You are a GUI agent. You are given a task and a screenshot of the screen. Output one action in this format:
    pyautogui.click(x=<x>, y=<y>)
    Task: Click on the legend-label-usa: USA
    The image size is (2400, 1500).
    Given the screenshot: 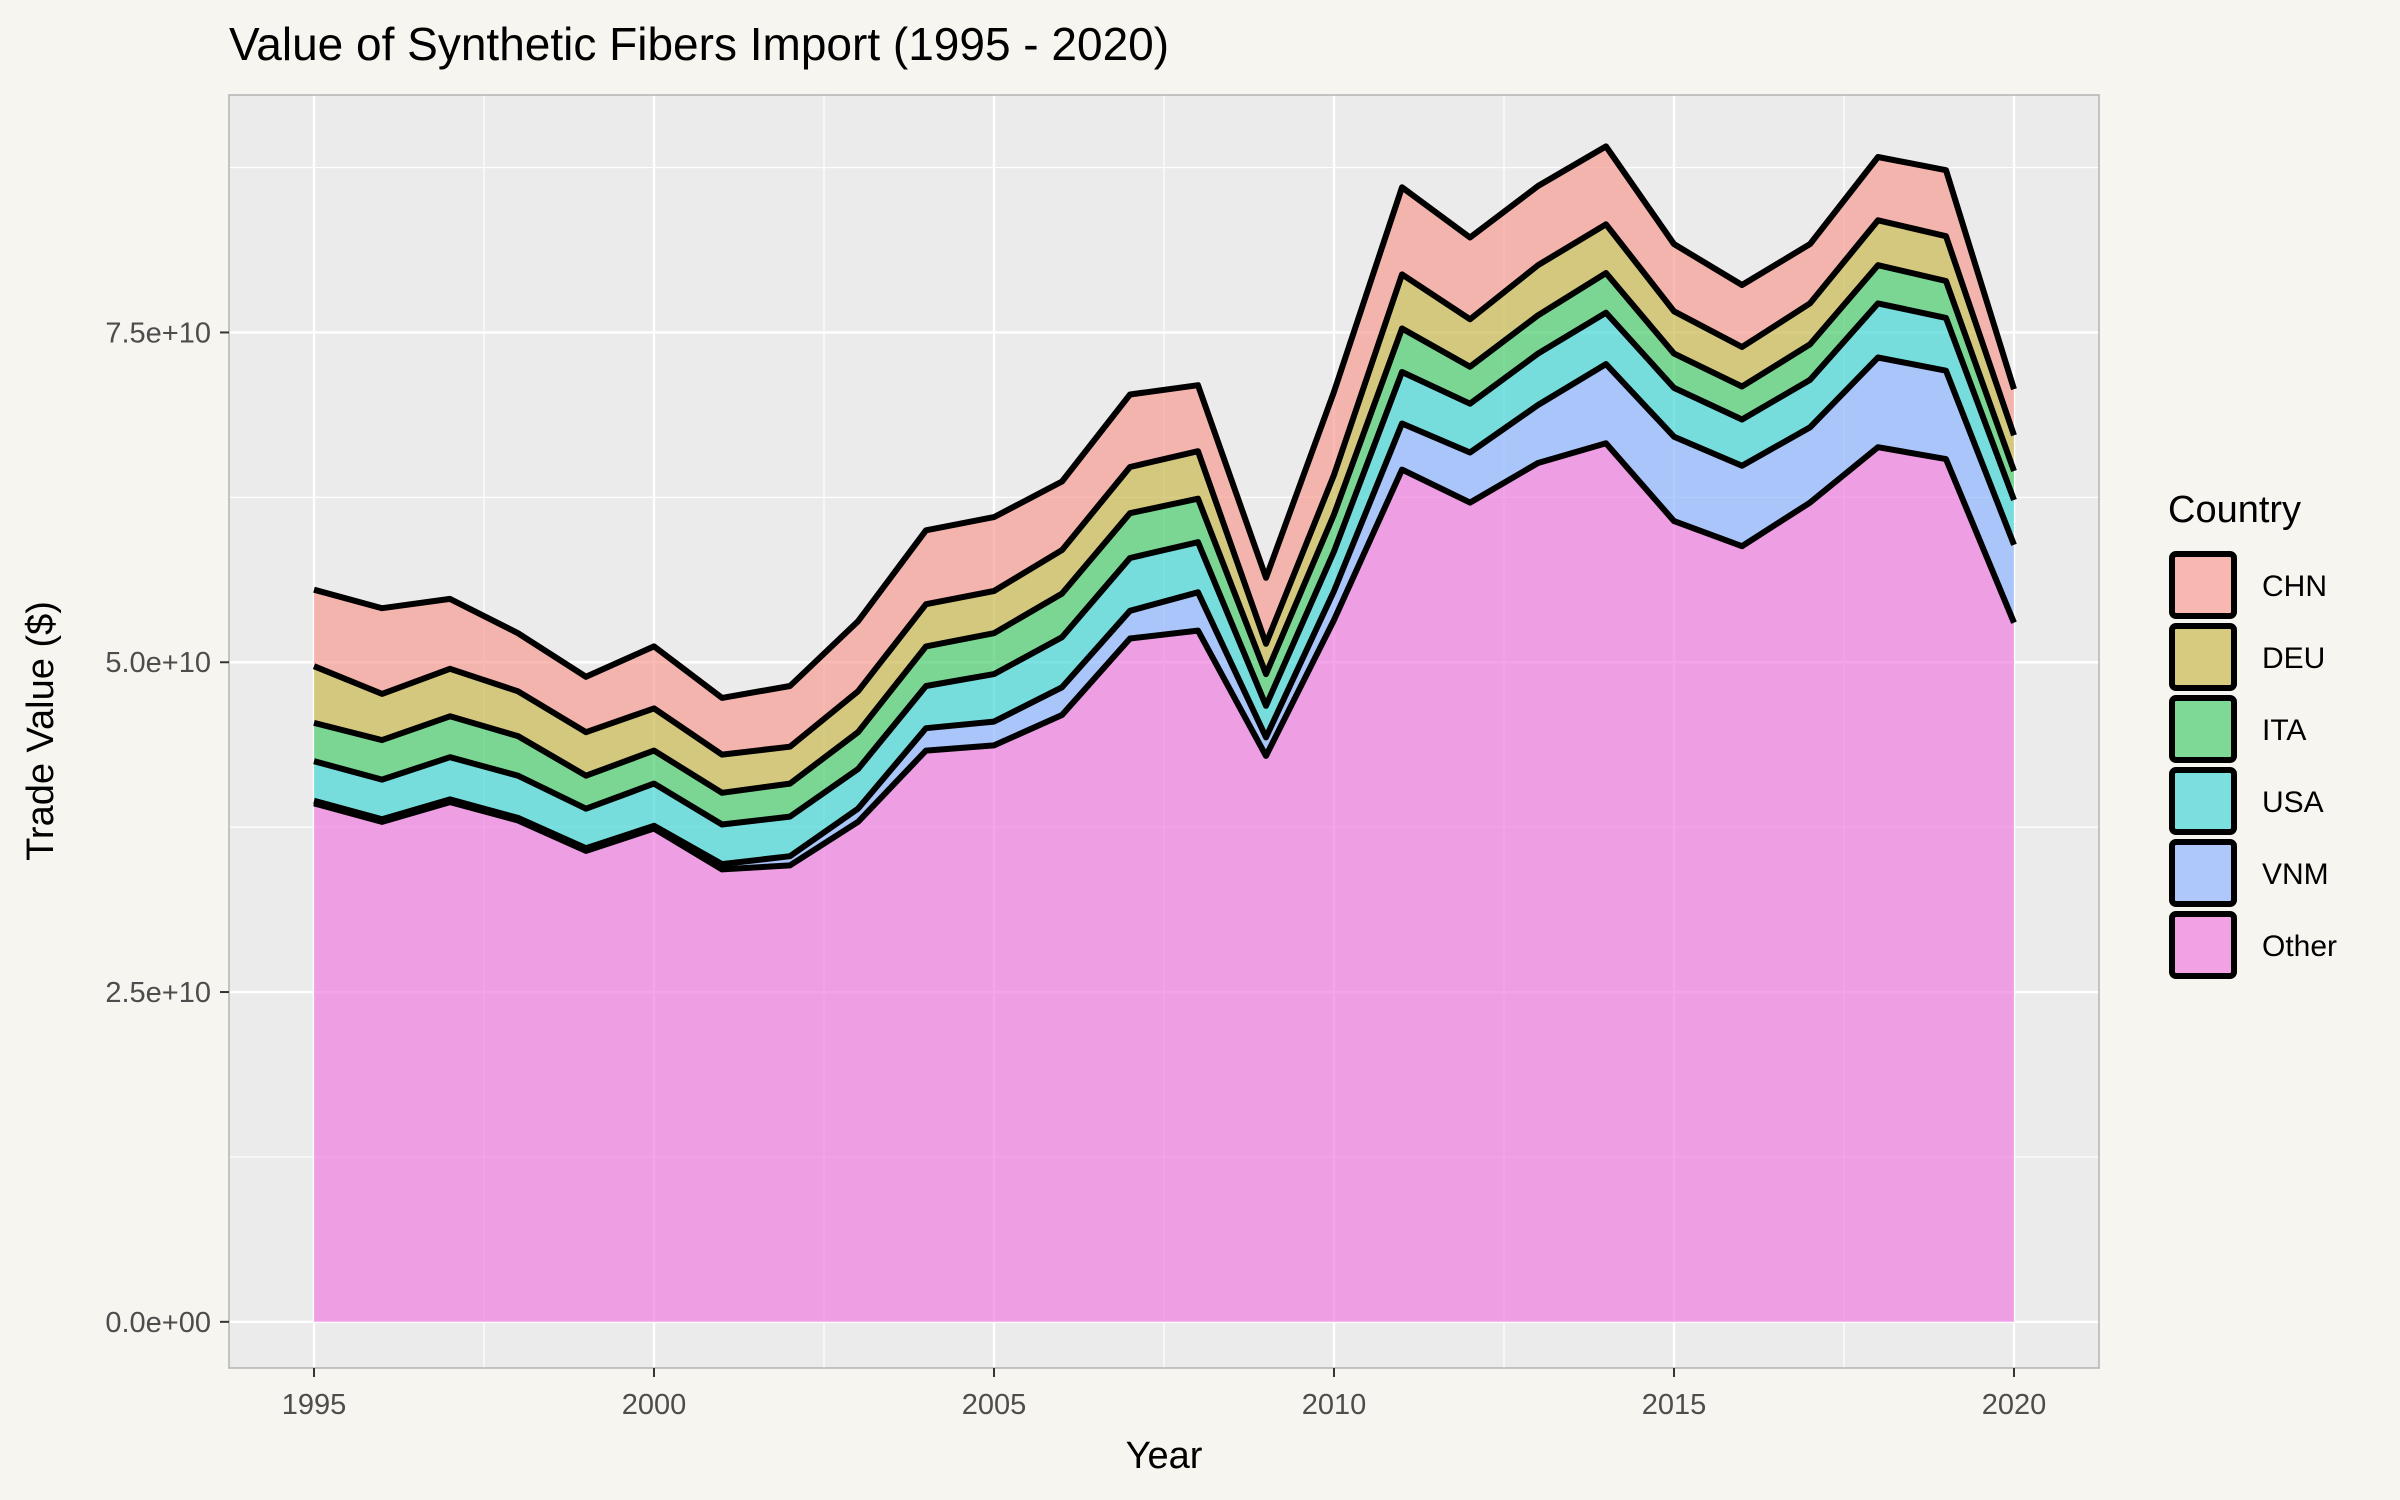 What is the action you would take?
    pyautogui.click(x=2293, y=802)
    